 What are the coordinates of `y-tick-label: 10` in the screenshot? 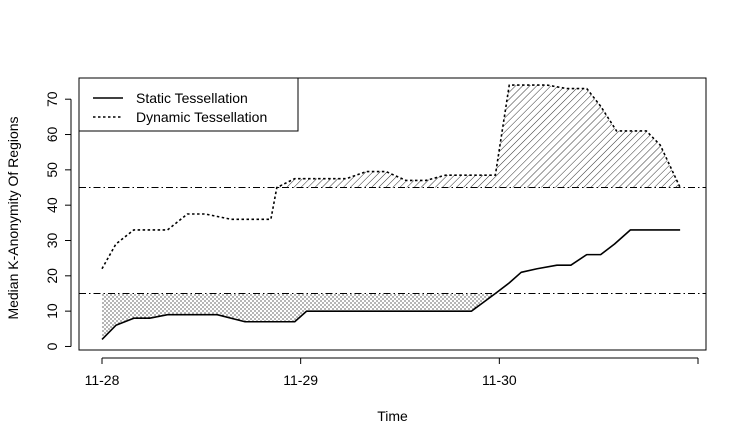 It's located at (52, 311).